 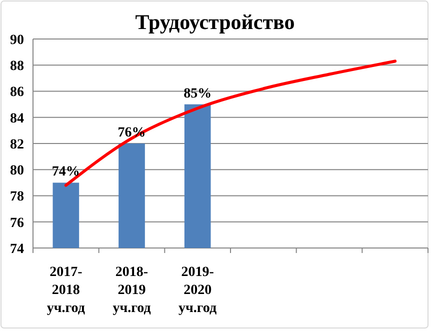 I want to click on y-tick-label: 84, so click(x=17, y=118).